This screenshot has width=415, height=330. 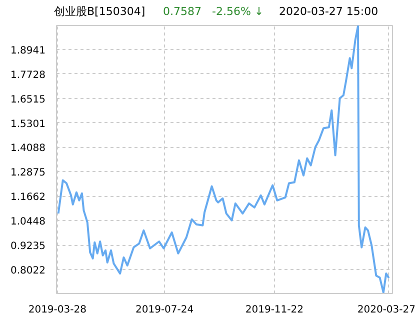 I want to click on y-tick-label: 1.0448, so click(x=28, y=222).